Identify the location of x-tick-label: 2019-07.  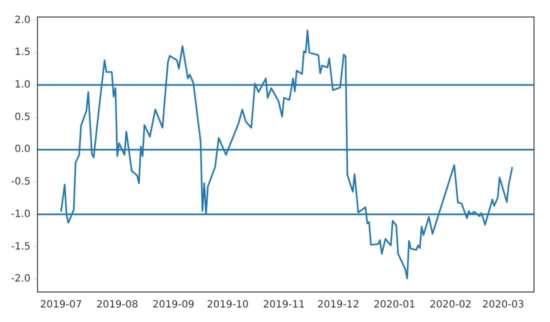
(61, 305).